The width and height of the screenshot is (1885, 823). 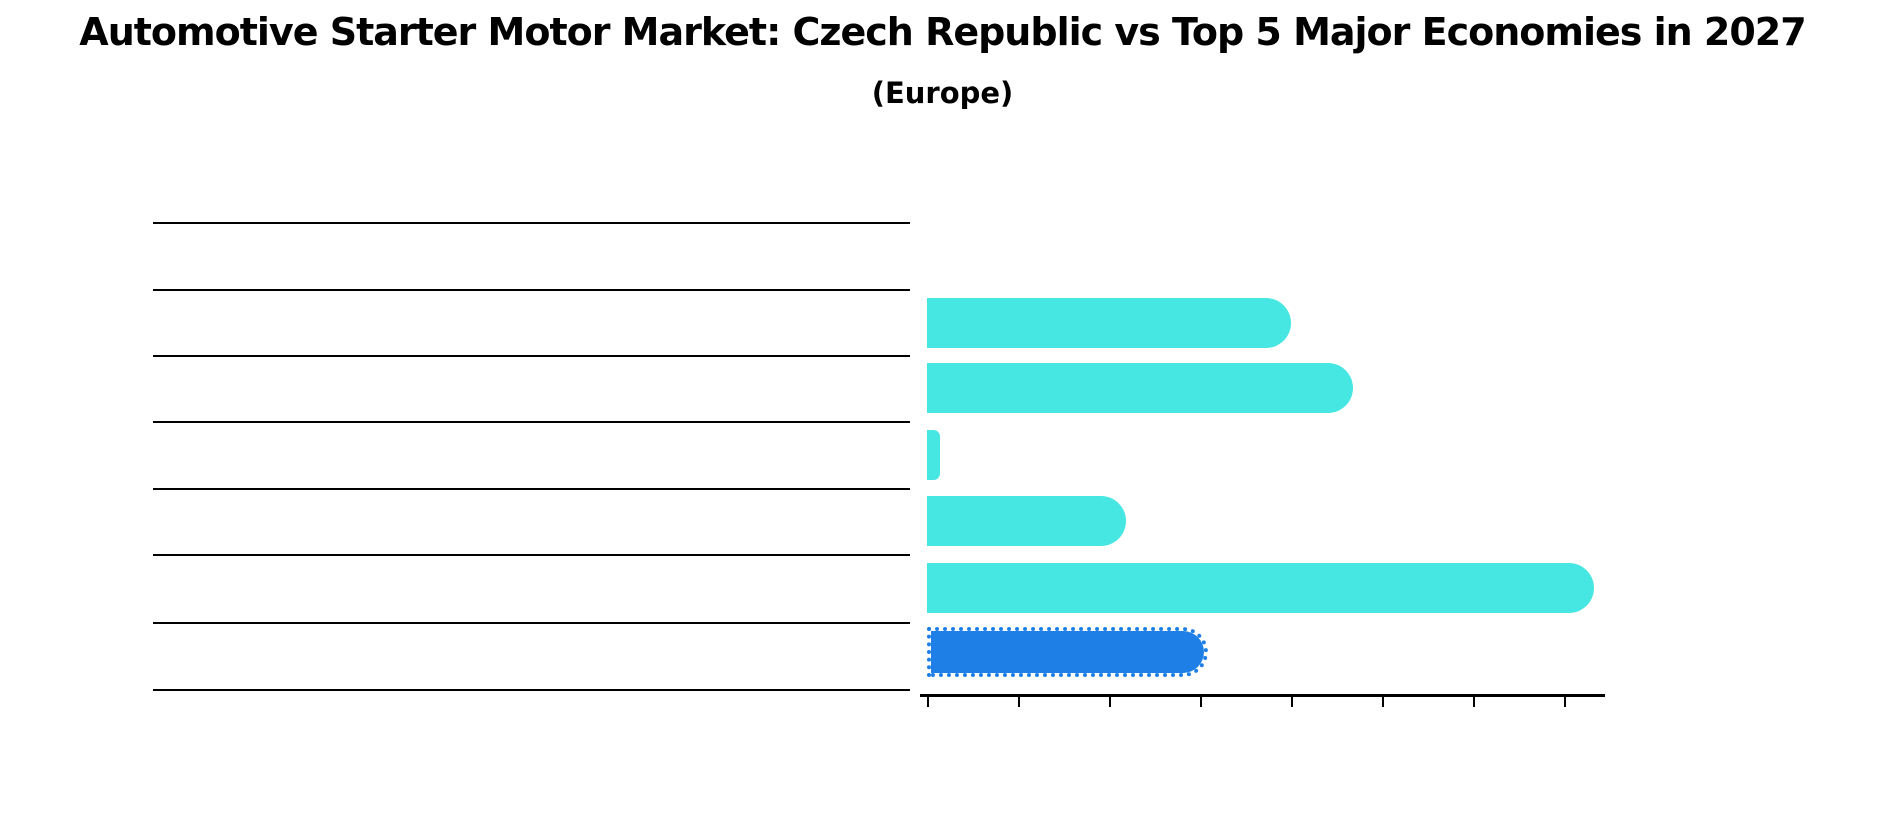 I want to click on x-axis-line, so click(x=1262, y=695).